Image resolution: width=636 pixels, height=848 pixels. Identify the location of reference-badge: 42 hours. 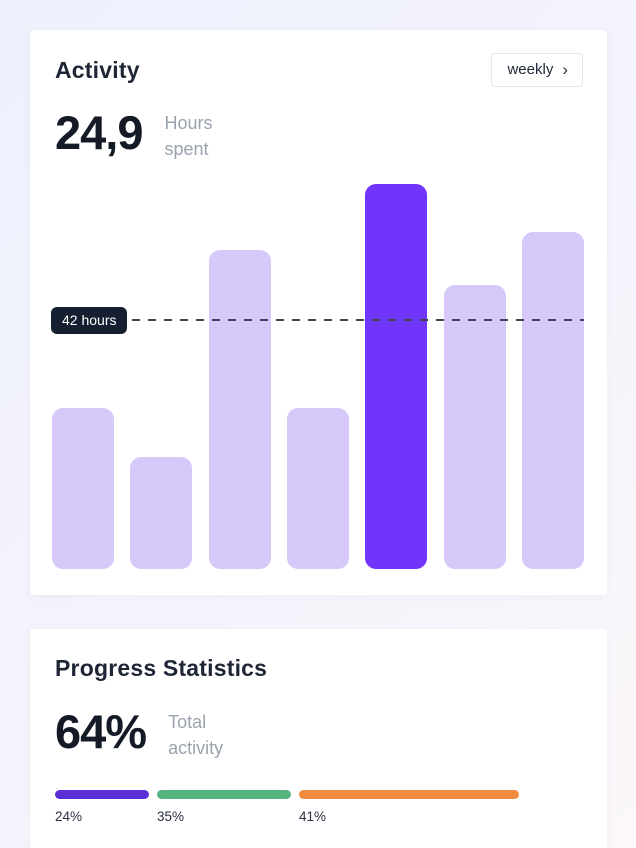
(89, 320).